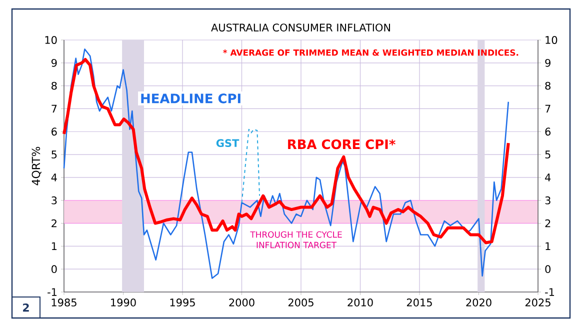 The image size is (578, 327). What do you see at coordinates (419, 302) in the screenshot?
I see `x-tick-label: 2015` at bounding box center [419, 302].